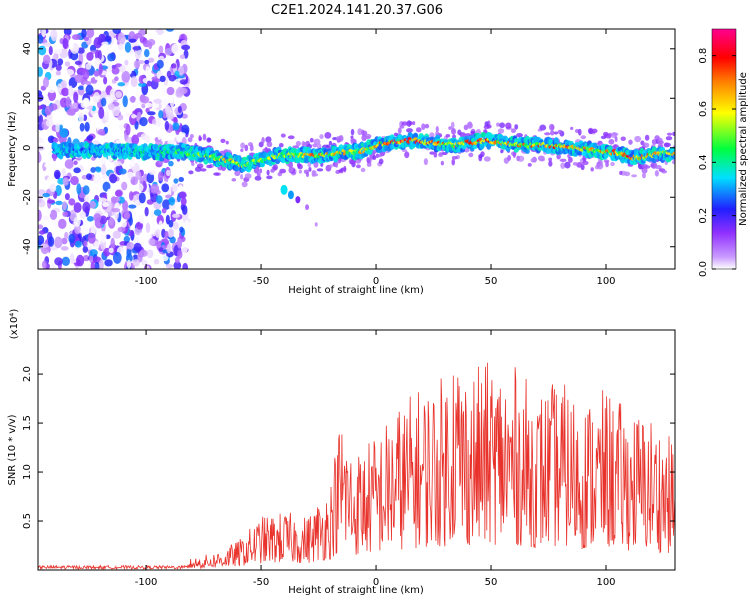 The width and height of the screenshot is (750, 600). Describe the element at coordinates (703, 56) in the screenshot. I see `colorbar-tick-label: 0.8` at that location.